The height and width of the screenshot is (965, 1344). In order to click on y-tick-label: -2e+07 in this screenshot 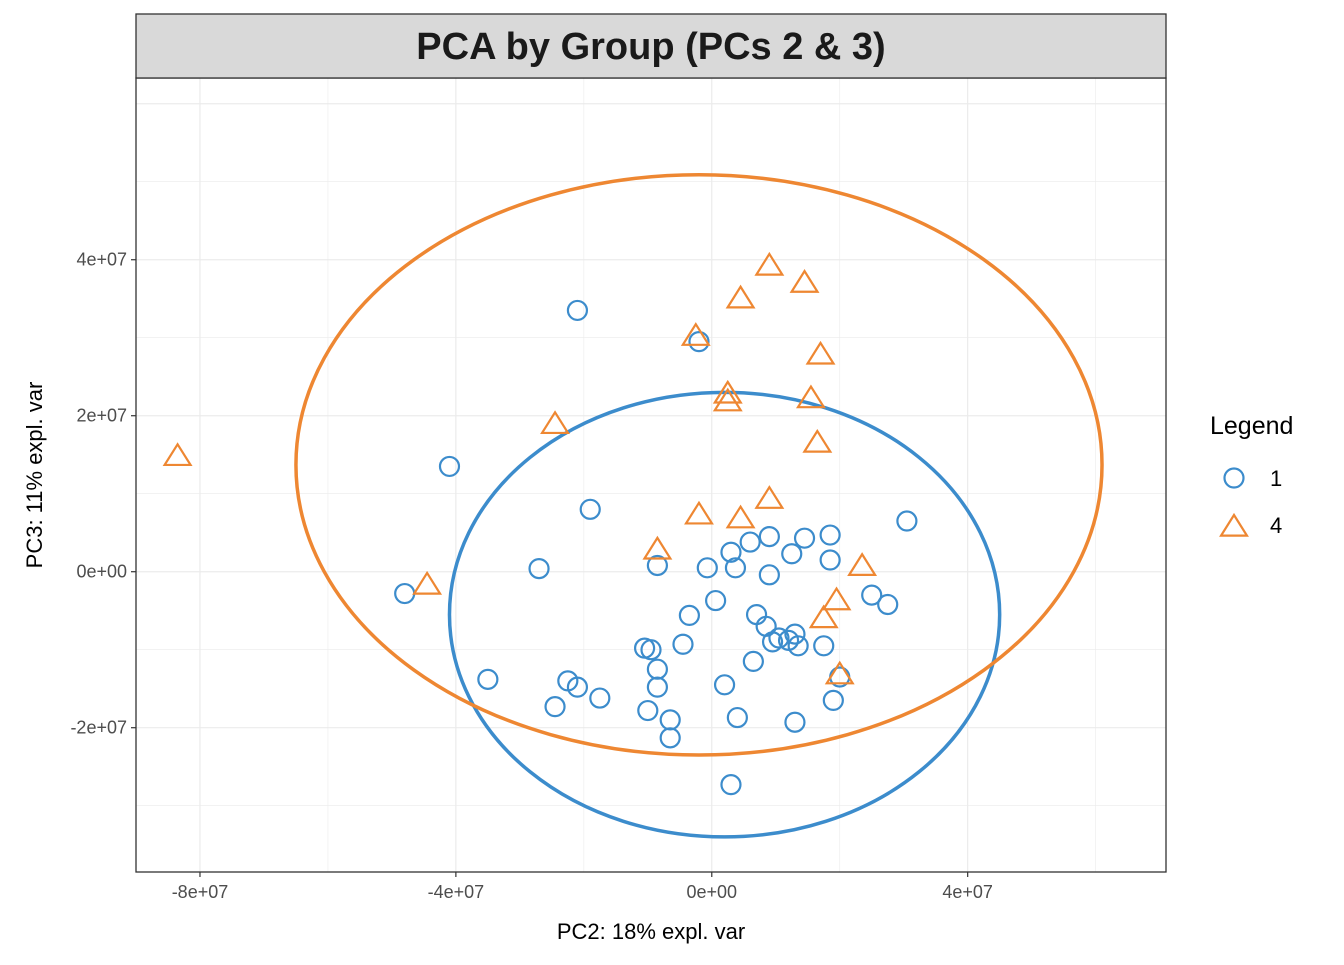, I will do `click(98, 728)`.